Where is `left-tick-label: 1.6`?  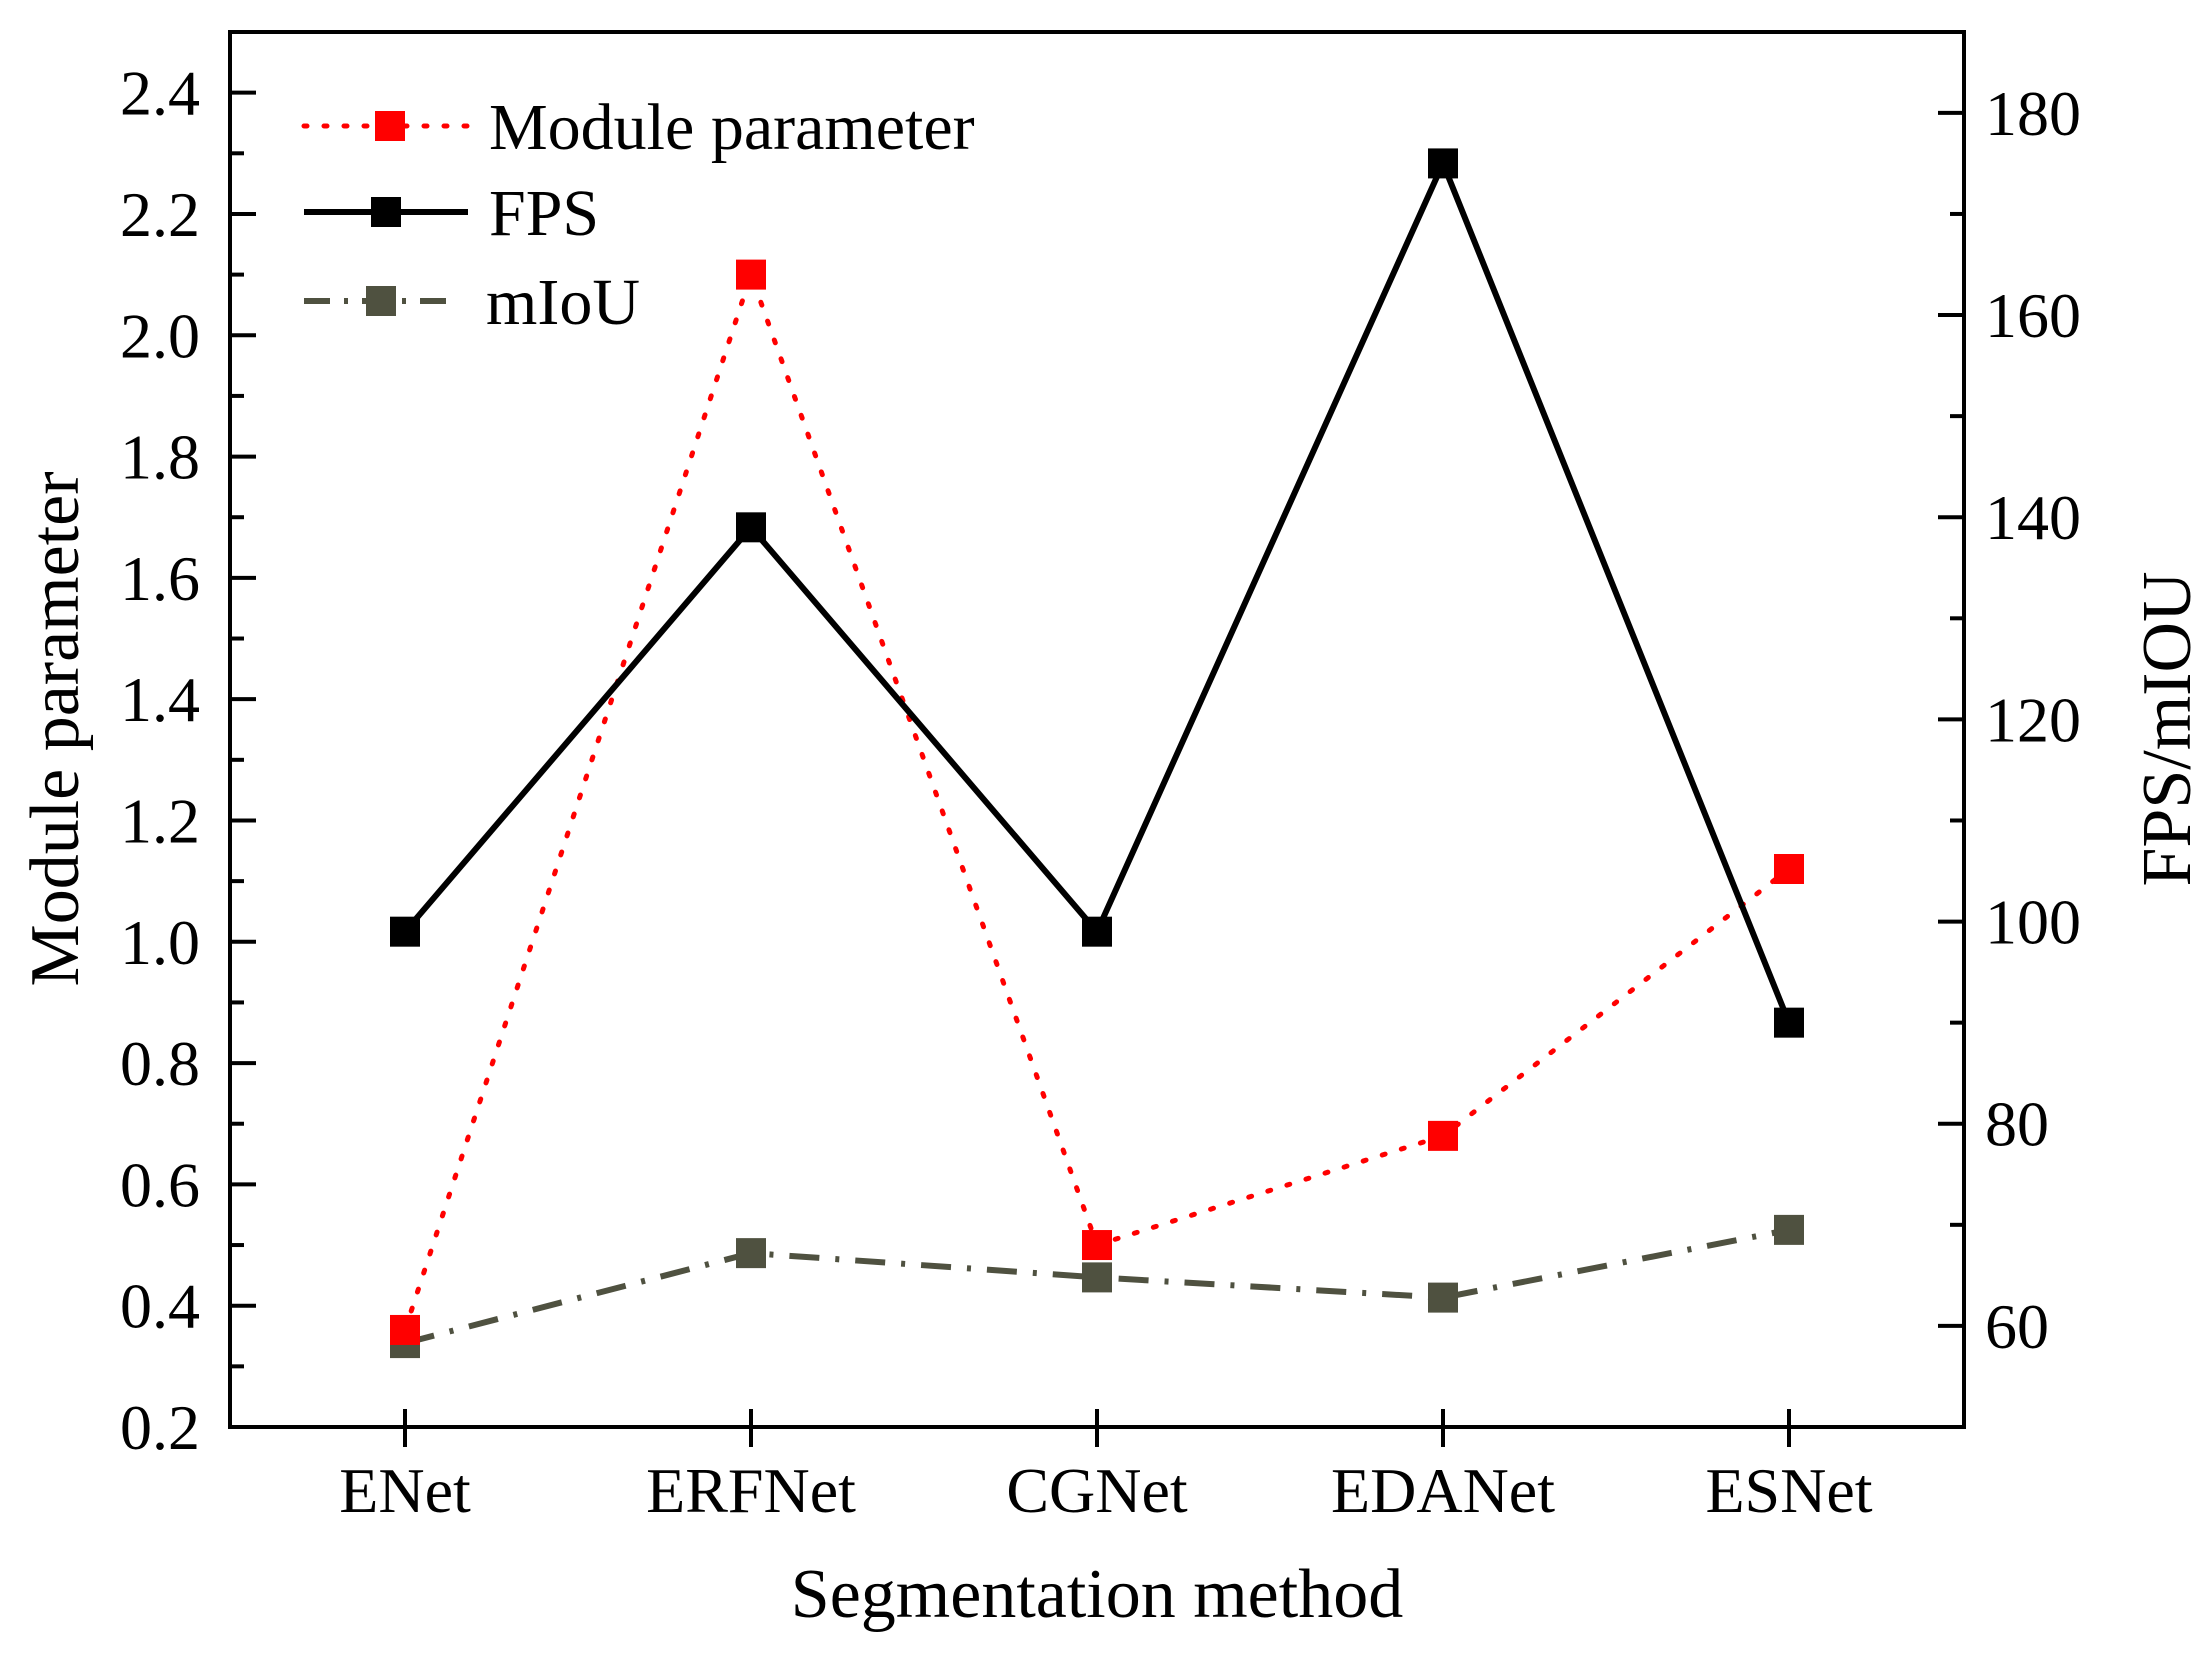 left-tick-label: 1.6 is located at coordinates (160, 578).